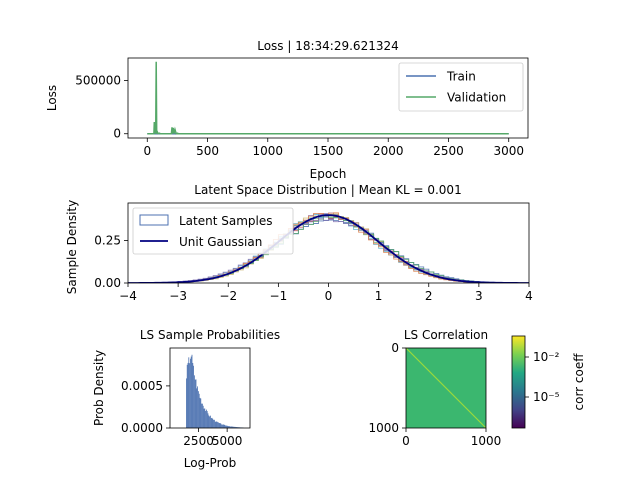  Describe the element at coordinates (329, 296) in the screenshot. I see `latent-x-tick-label: 0` at that location.